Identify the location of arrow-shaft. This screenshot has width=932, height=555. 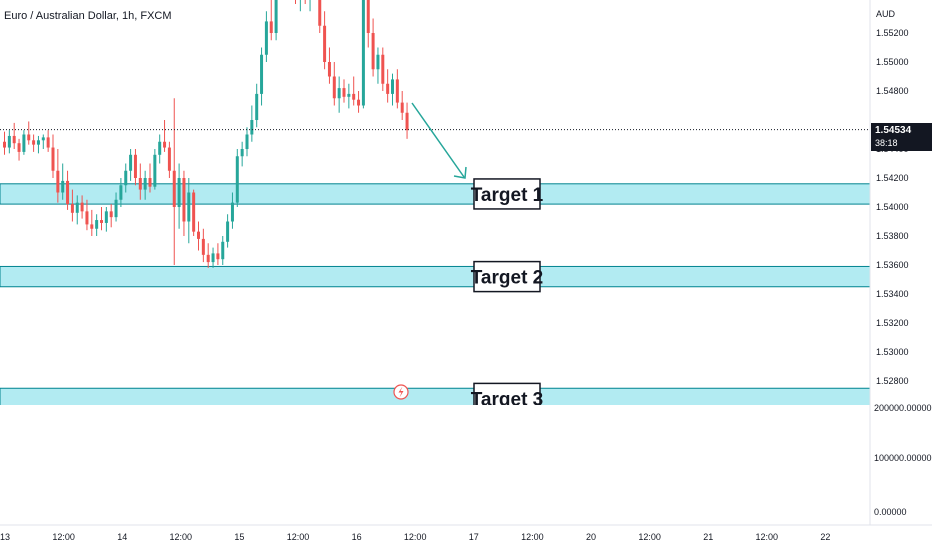
(438, 140).